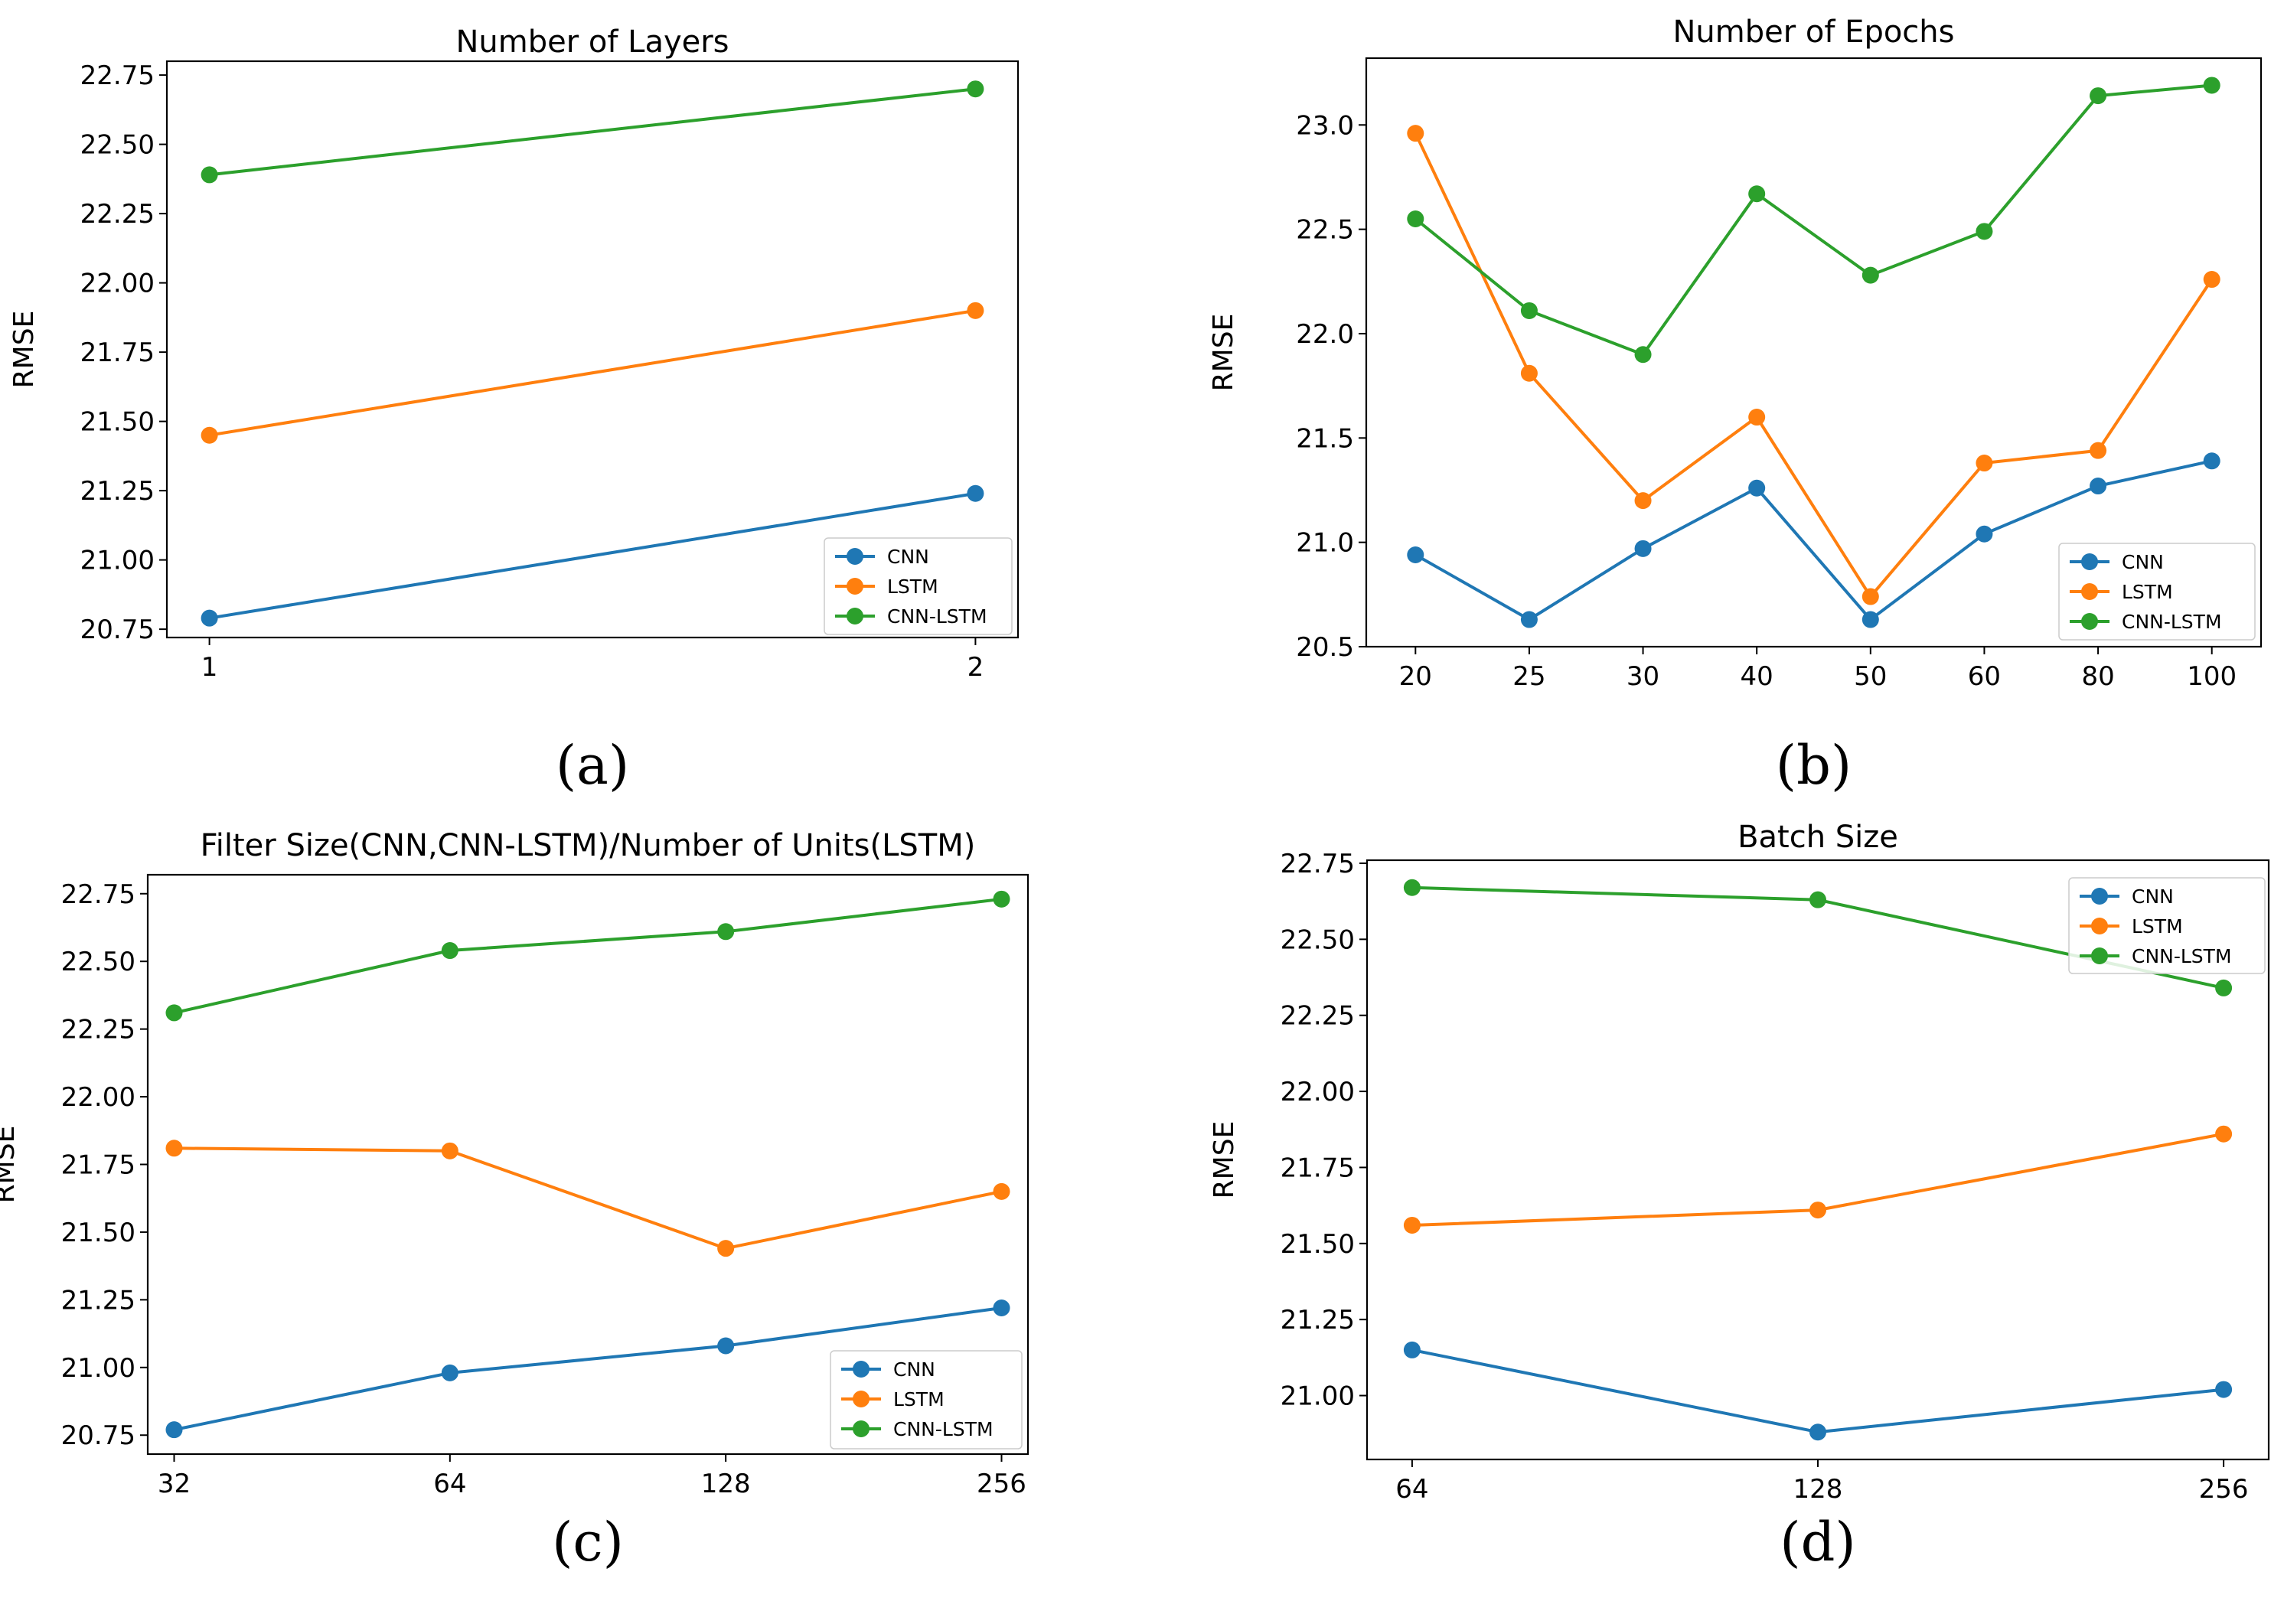 This screenshot has width=2284, height=1624. Describe the element at coordinates (1870, 676) in the screenshot. I see `x-tick-label: 50` at that location.